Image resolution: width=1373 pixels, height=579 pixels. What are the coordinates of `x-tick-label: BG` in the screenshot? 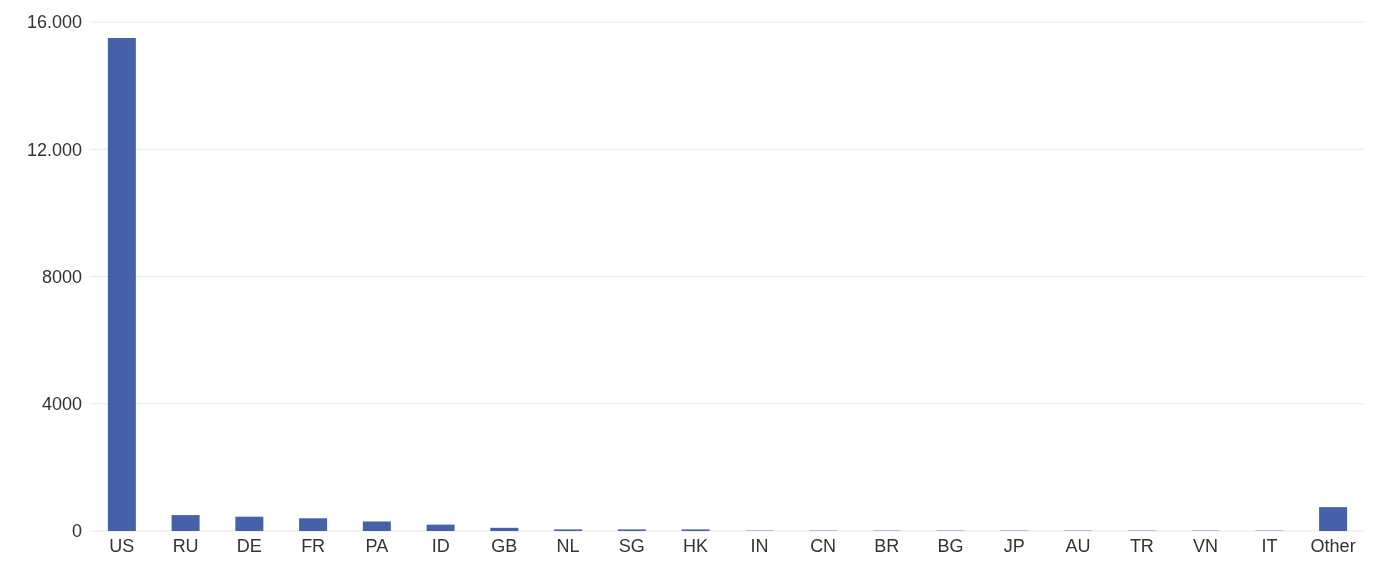 It's located at (950, 545).